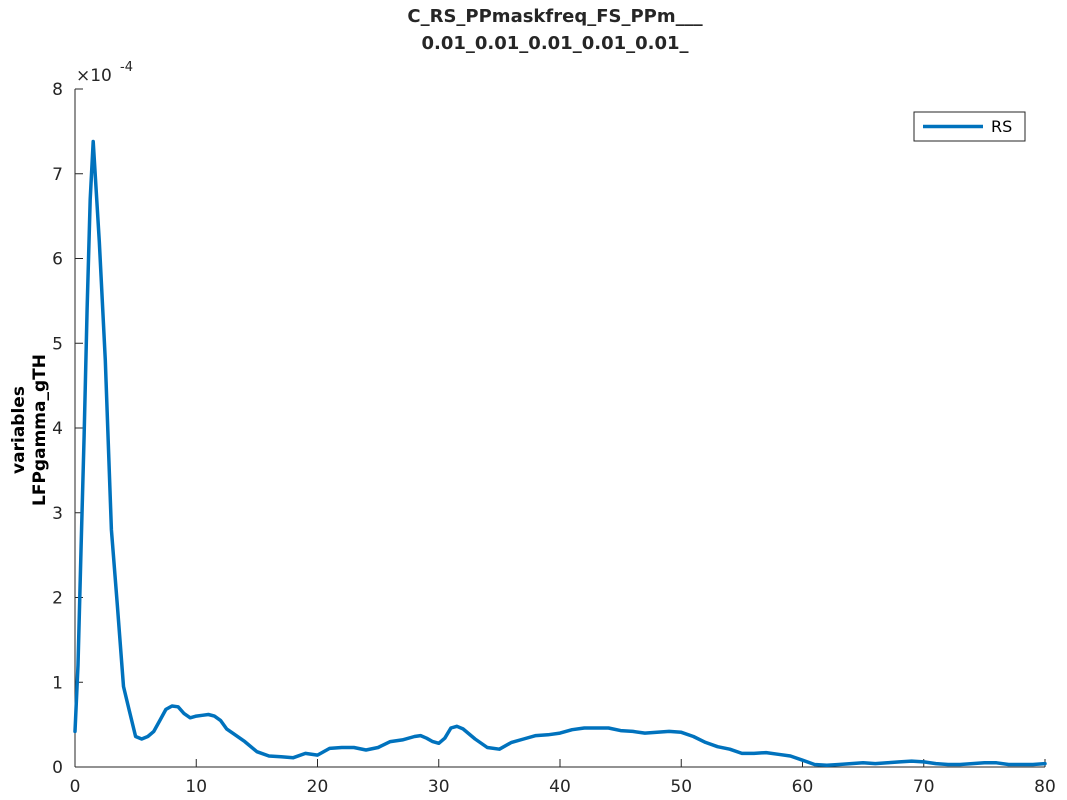 Image resolution: width=1067 pixels, height=800 pixels. I want to click on y-exponent-power: -4, so click(126, 67).